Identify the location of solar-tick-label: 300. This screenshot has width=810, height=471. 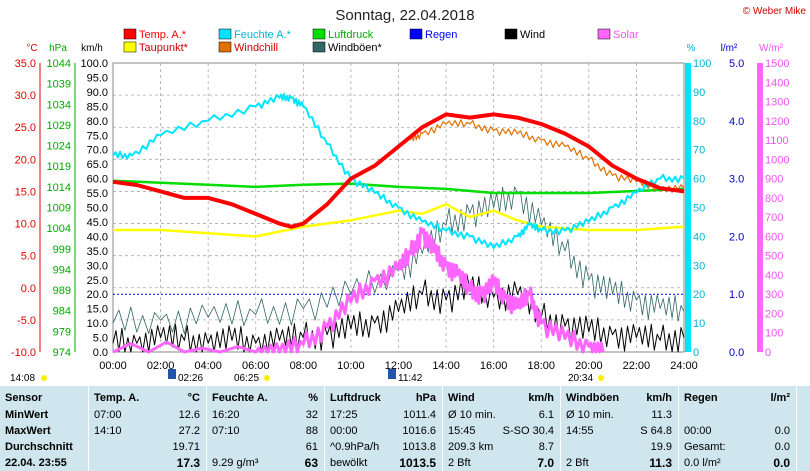
(774, 295).